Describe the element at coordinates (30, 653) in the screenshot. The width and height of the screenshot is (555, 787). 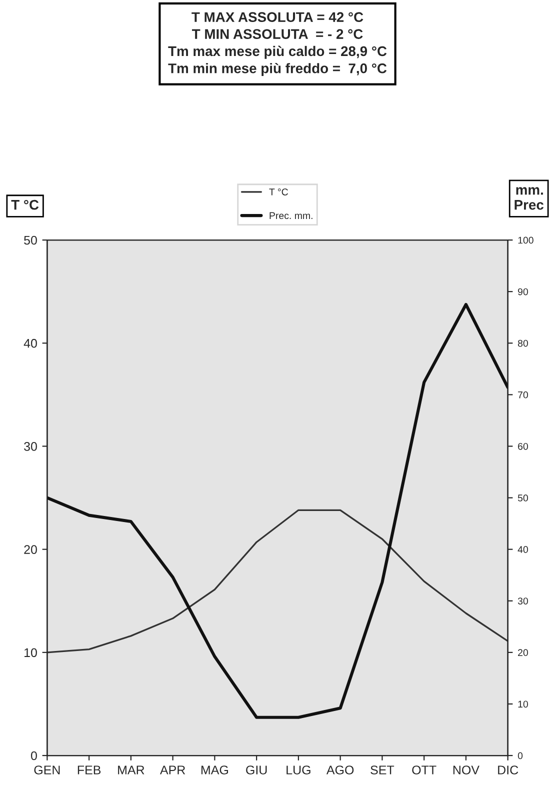
I see `y-tick-label: 10` at that location.